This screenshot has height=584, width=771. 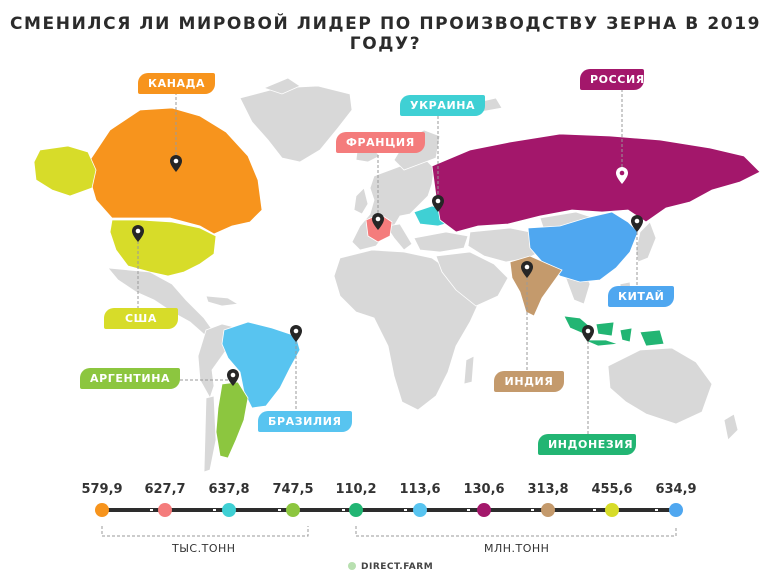 I want to click on pin-argentina, so click(x=233, y=377).